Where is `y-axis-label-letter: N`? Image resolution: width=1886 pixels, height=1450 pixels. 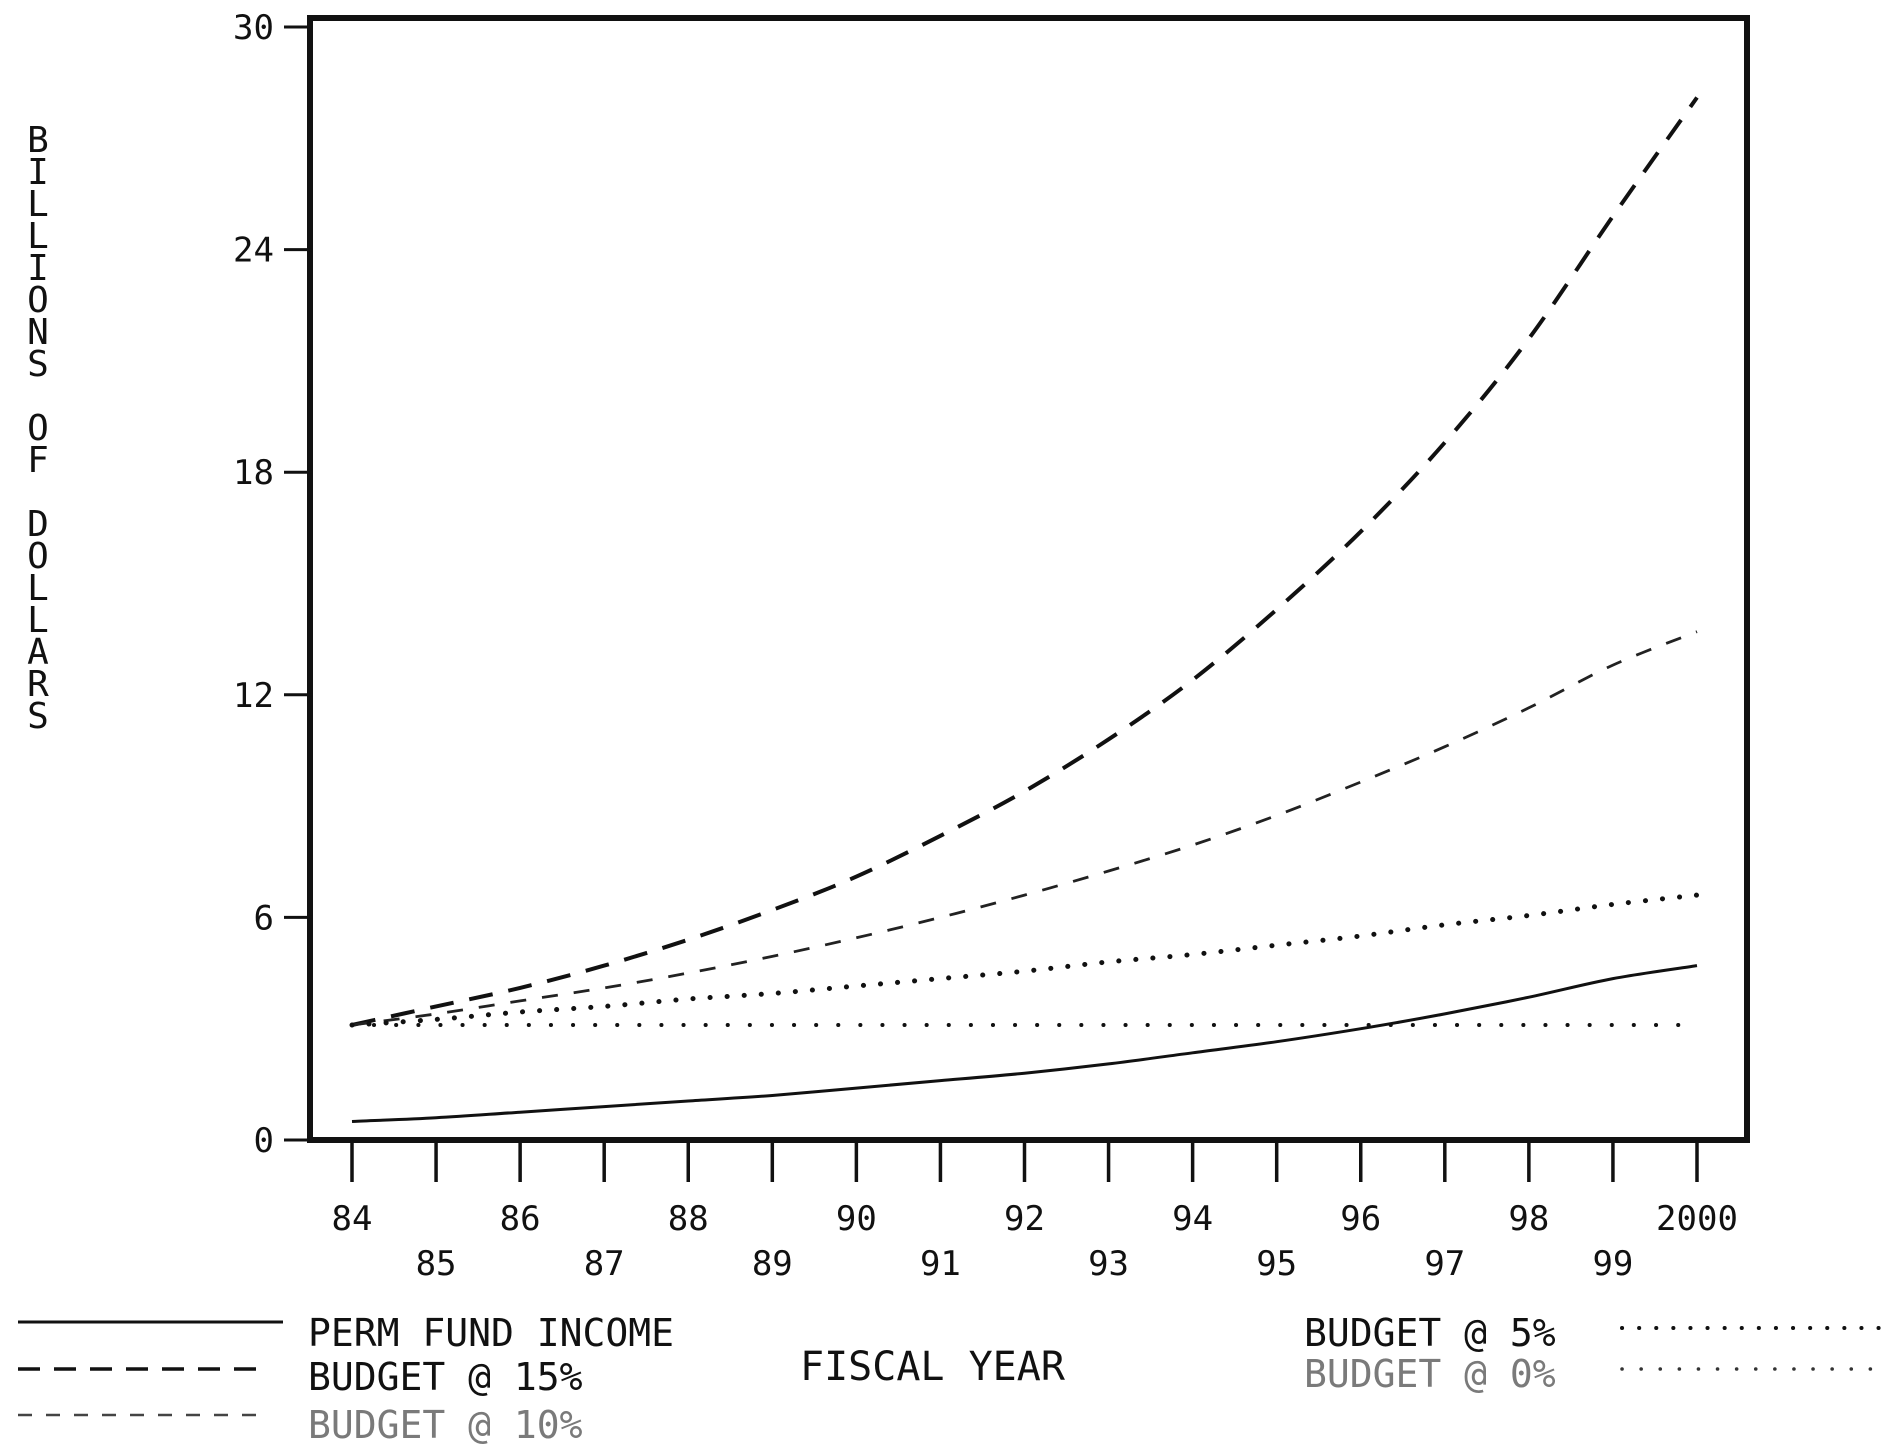 y-axis-label-letter: N is located at coordinates (38, 332).